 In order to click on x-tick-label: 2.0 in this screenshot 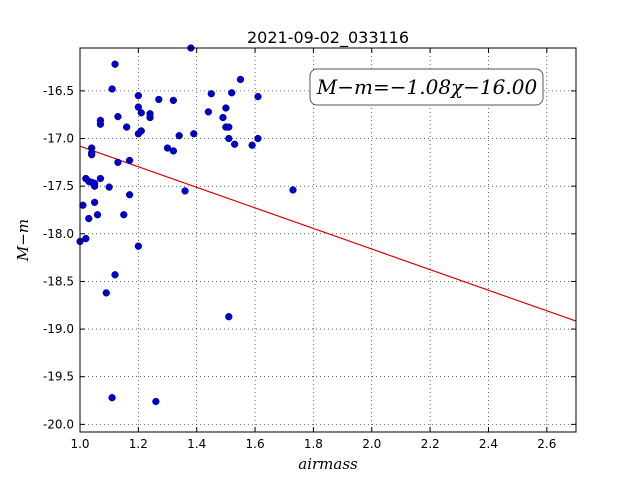, I will do `click(371, 444)`.